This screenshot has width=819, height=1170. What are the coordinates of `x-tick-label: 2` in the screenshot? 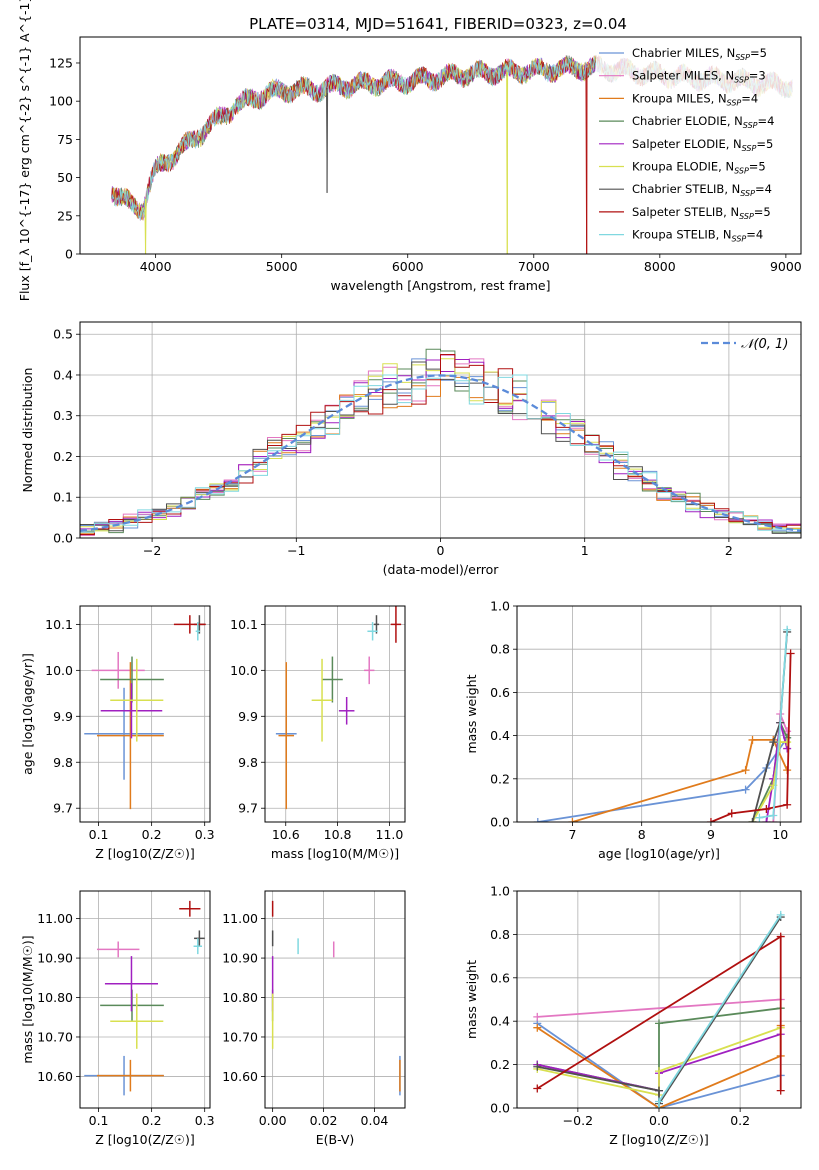 It's located at (729, 550).